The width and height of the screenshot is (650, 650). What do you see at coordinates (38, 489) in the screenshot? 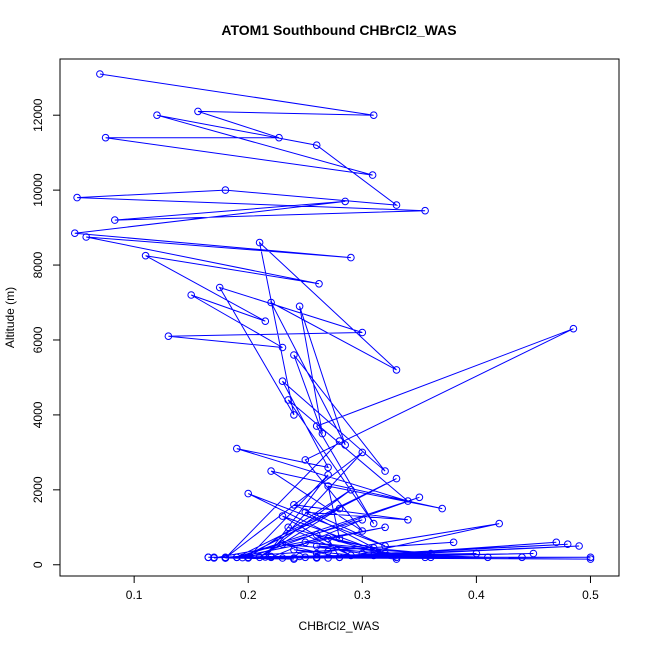
I see `y-tick-label: 2000` at bounding box center [38, 489].